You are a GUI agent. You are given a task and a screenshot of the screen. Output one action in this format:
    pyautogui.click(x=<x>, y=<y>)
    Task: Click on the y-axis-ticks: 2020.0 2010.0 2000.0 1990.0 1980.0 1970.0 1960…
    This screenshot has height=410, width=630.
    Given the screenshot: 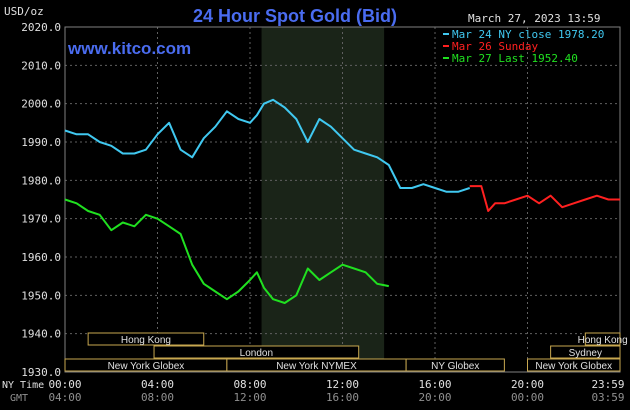 What is the action you would take?
    pyautogui.click(x=41, y=200)
    